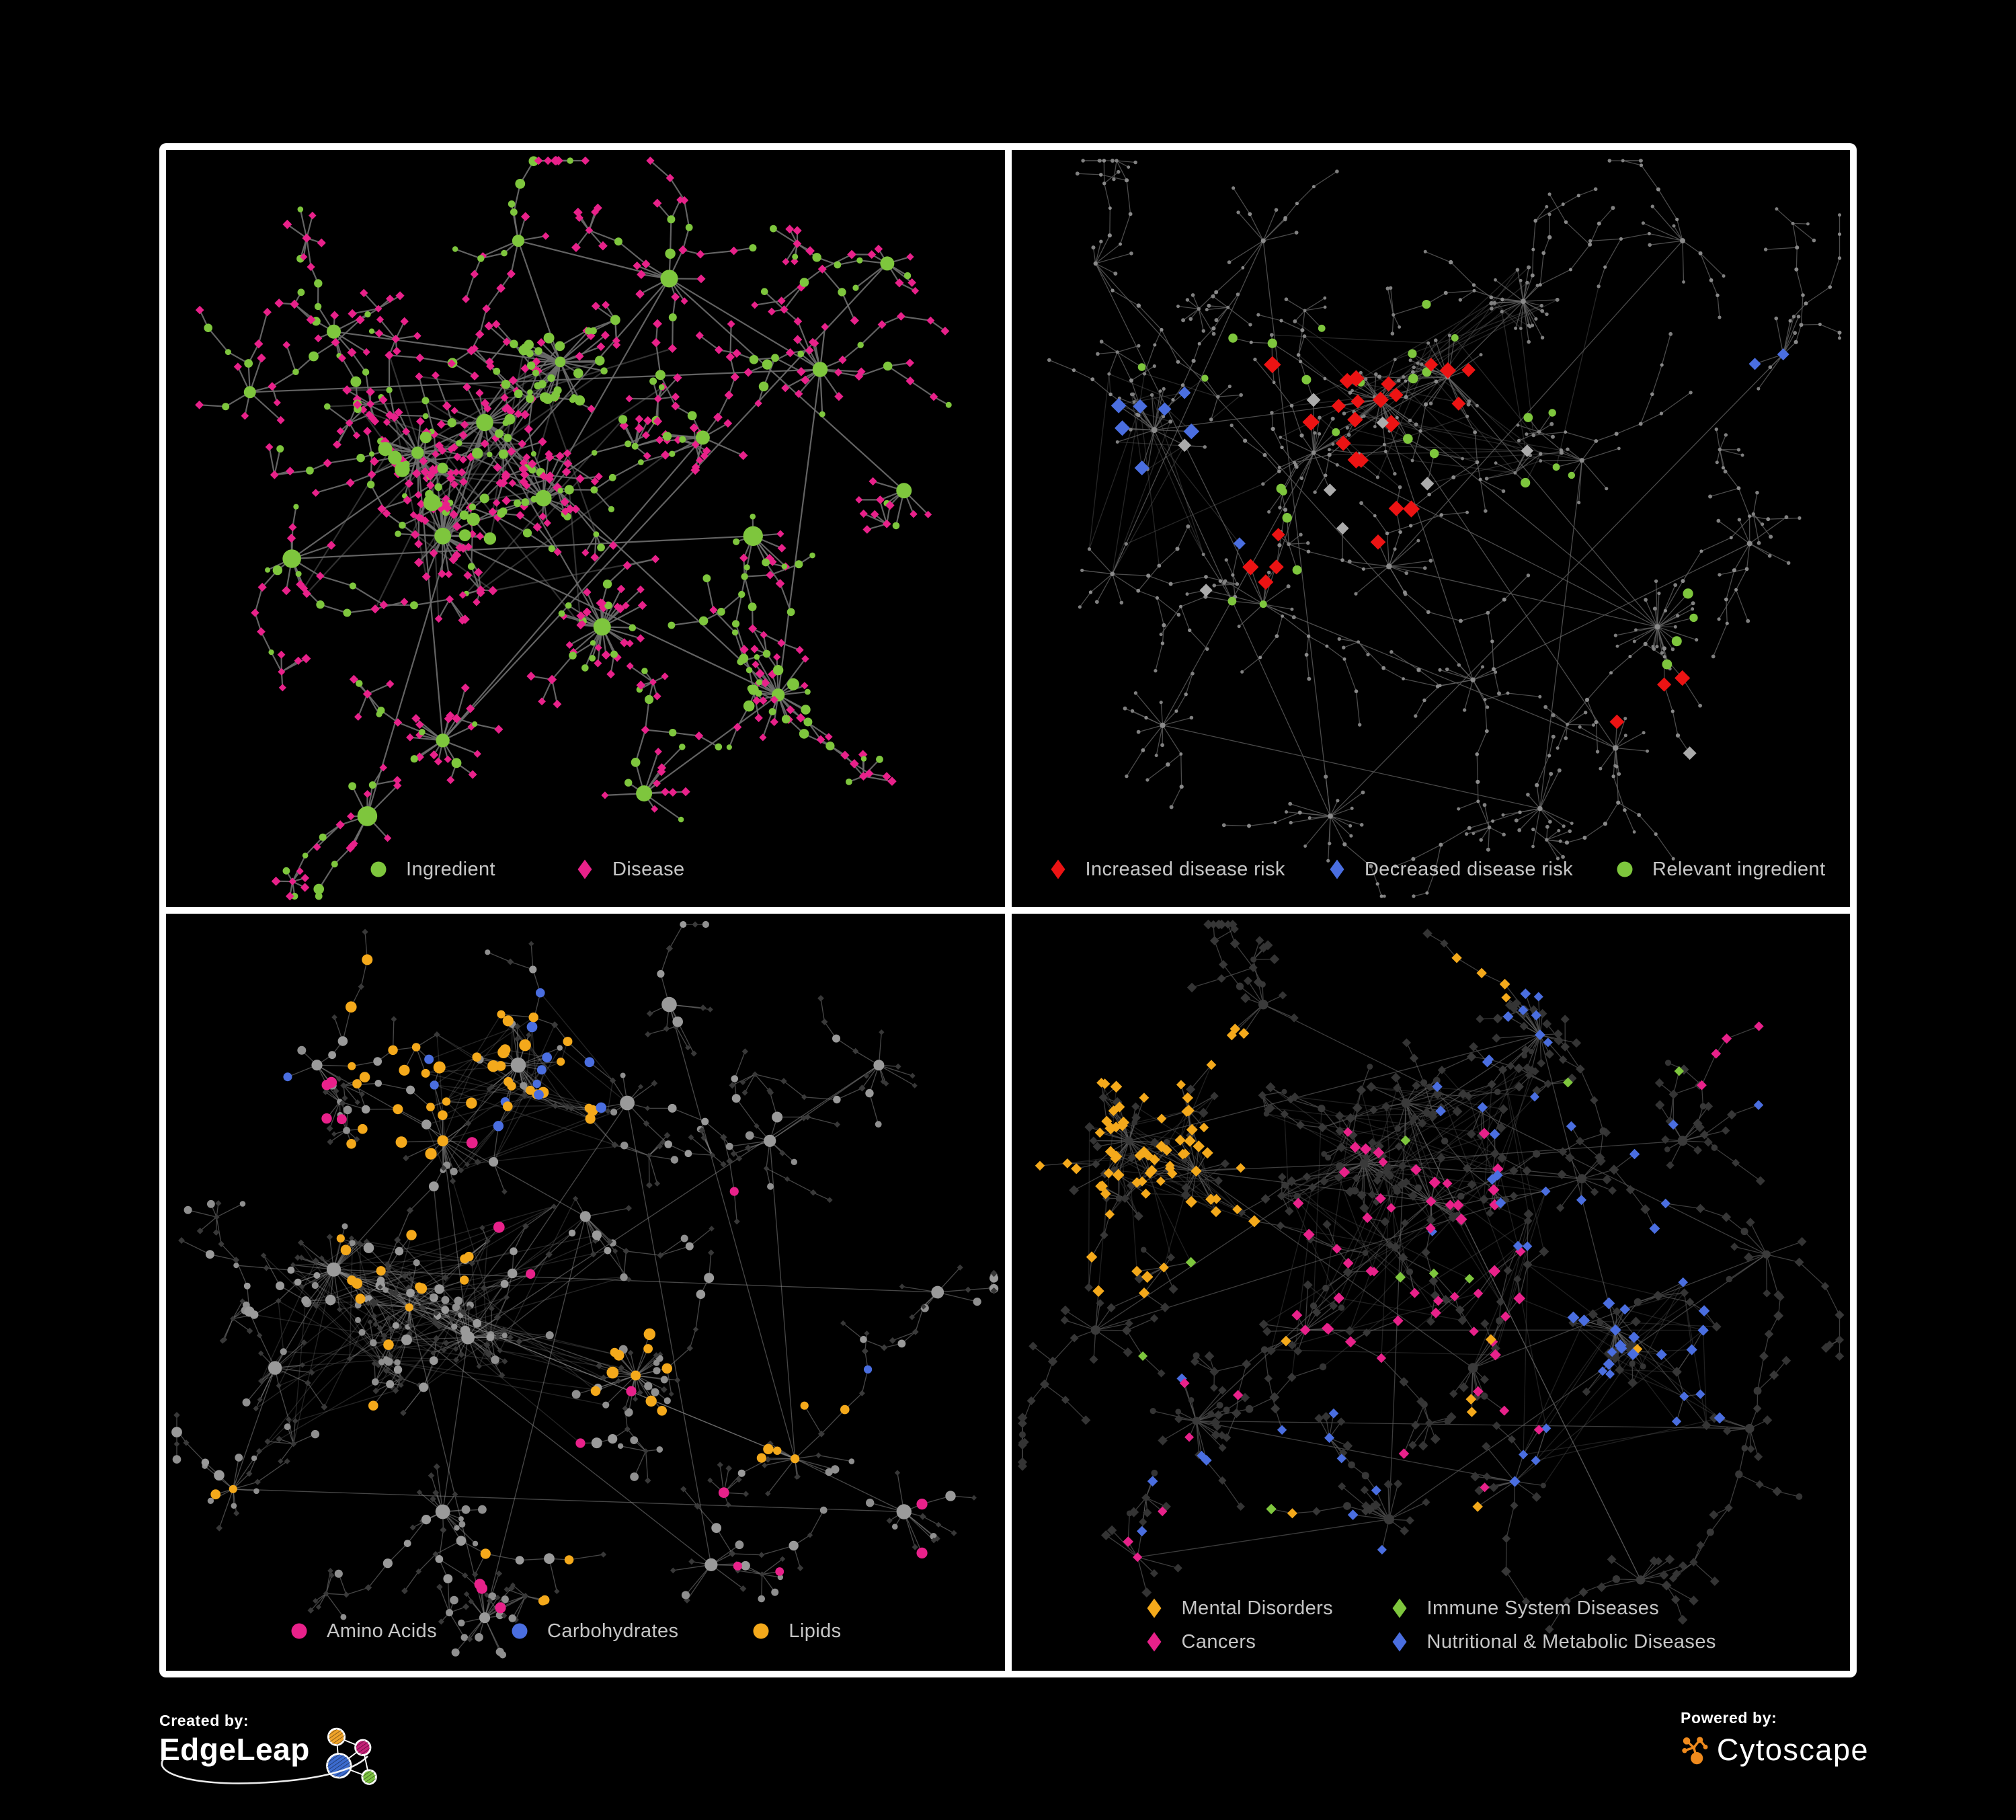 Image resolution: width=2016 pixels, height=1820 pixels. I want to click on legend-label-amino-acids: Amino Acids, so click(382, 1631).